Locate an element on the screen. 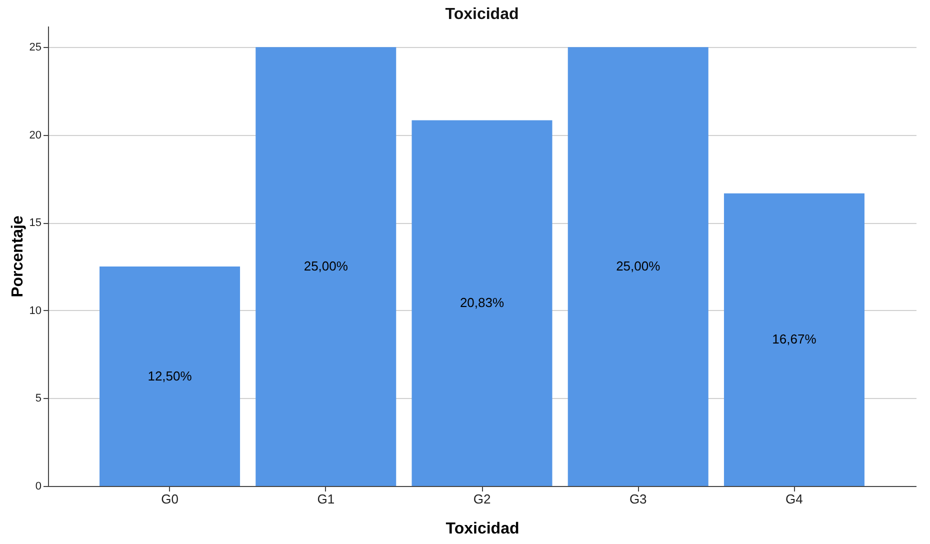  x-tick-label: G2 is located at coordinates (482, 499).